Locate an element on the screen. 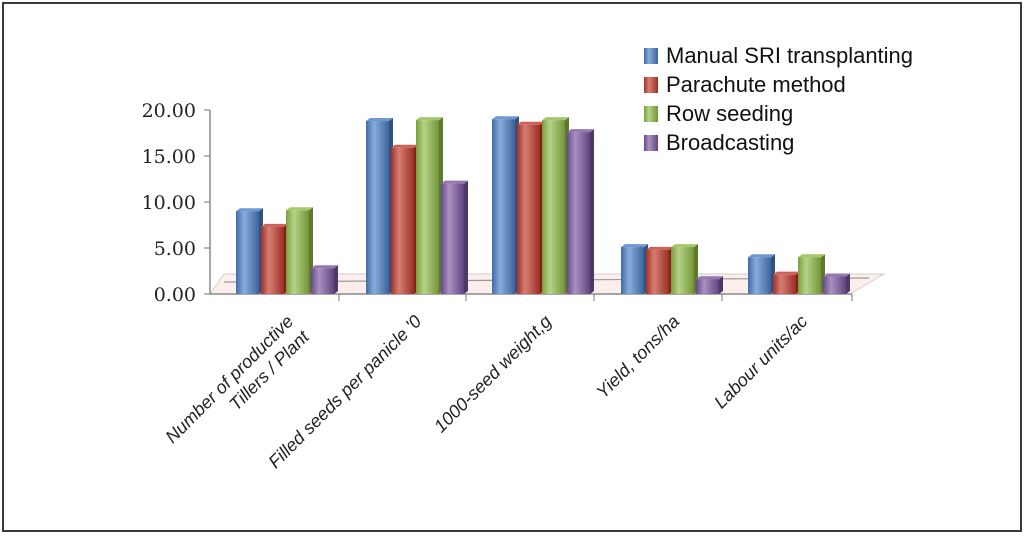 This screenshot has height=536, width=1026. x-category-label-line: Labour units/ac is located at coordinates (760, 361).